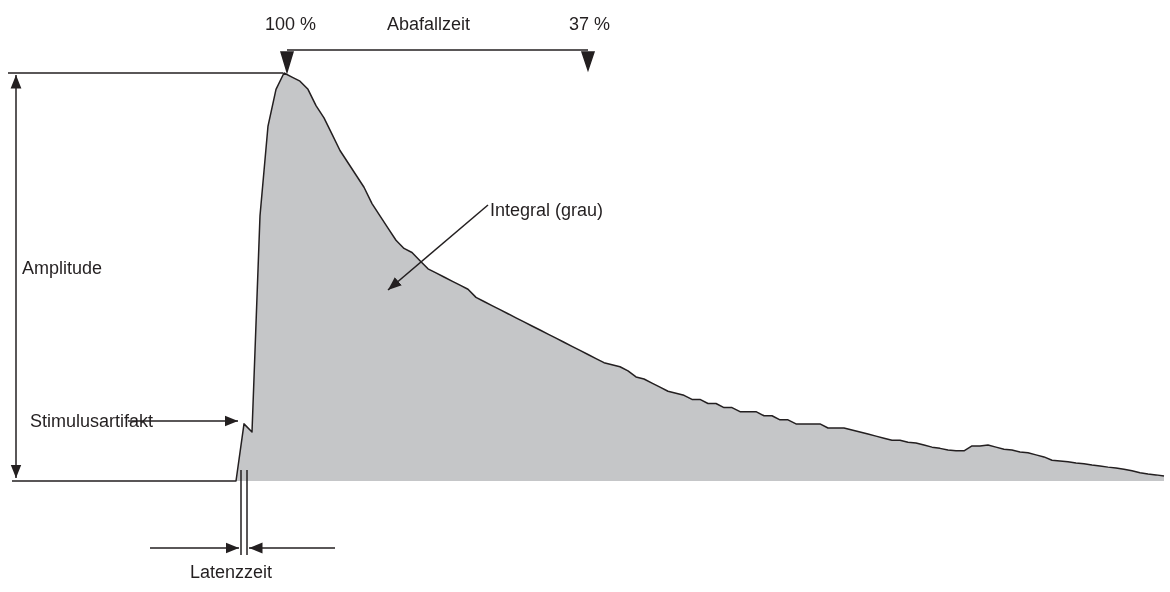 This screenshot has height=592, width=1170. Describe the element at coordinates (590, 24) in the screenshot. I see `text: 37 %` at that location.